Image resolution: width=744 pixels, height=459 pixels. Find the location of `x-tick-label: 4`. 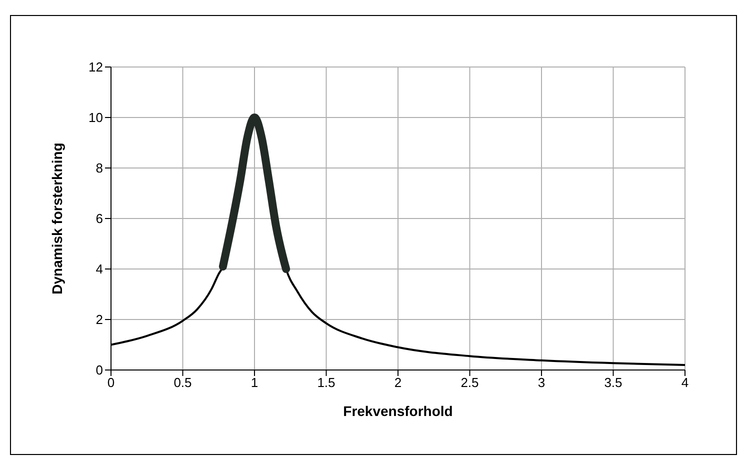

x-tick-label: 4 is located at coordinates (685, 382).